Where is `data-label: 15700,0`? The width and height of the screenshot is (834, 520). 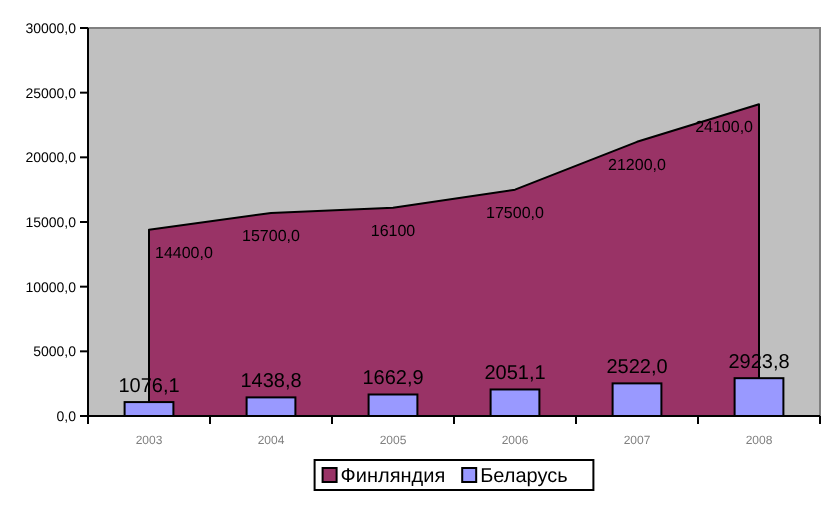 data-label: 15700,0 is located at coordinates (272, 235).